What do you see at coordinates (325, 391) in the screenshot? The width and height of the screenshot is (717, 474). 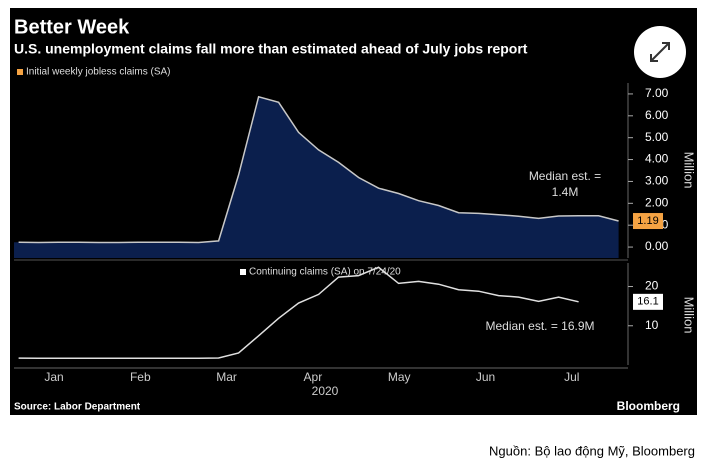 I see `x-axis-label: 2020` at bounding box center [325, 391].